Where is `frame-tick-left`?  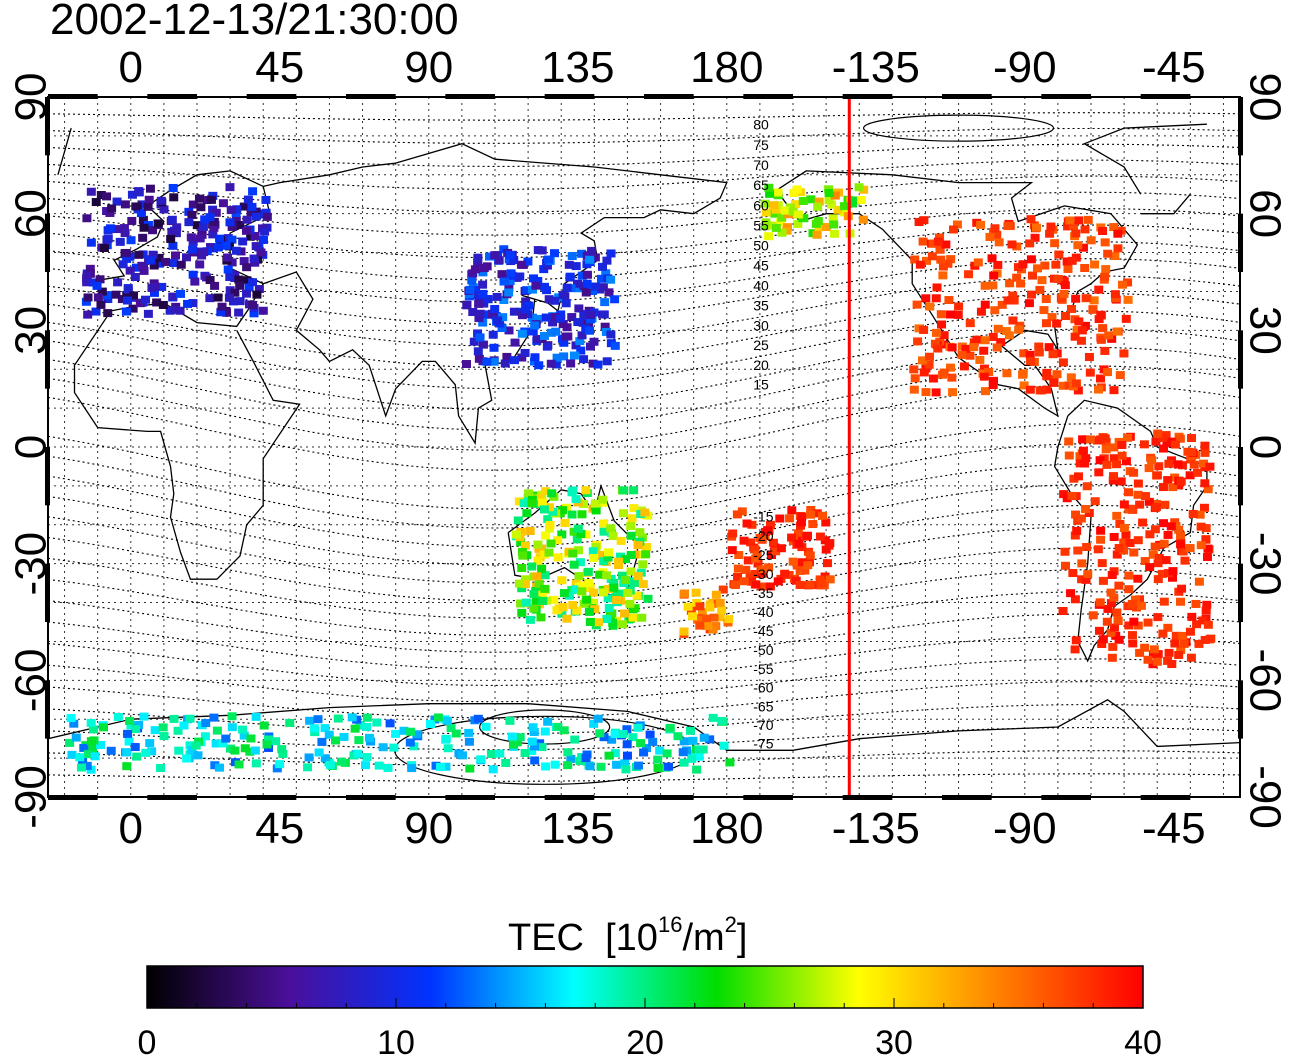
frame-tick-left is located at coordinates (47, 126).